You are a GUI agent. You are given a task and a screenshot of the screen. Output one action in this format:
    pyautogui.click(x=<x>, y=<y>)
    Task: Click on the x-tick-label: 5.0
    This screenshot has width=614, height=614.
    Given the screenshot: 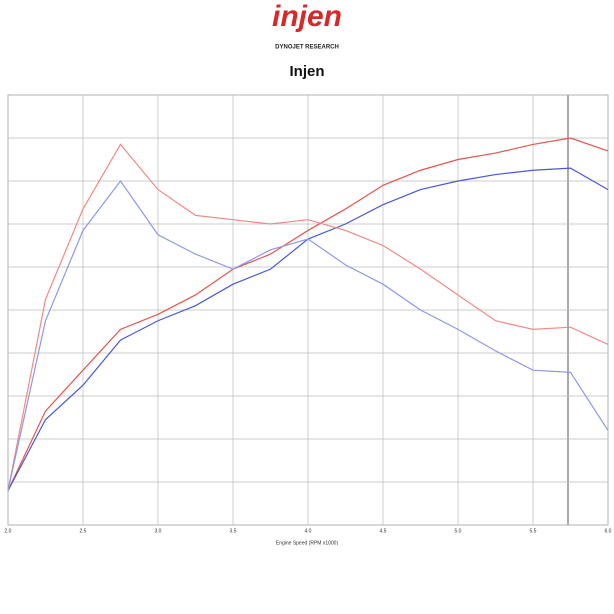 What is the action you would take?
    pyautogui.click(x=458, y=531)
    